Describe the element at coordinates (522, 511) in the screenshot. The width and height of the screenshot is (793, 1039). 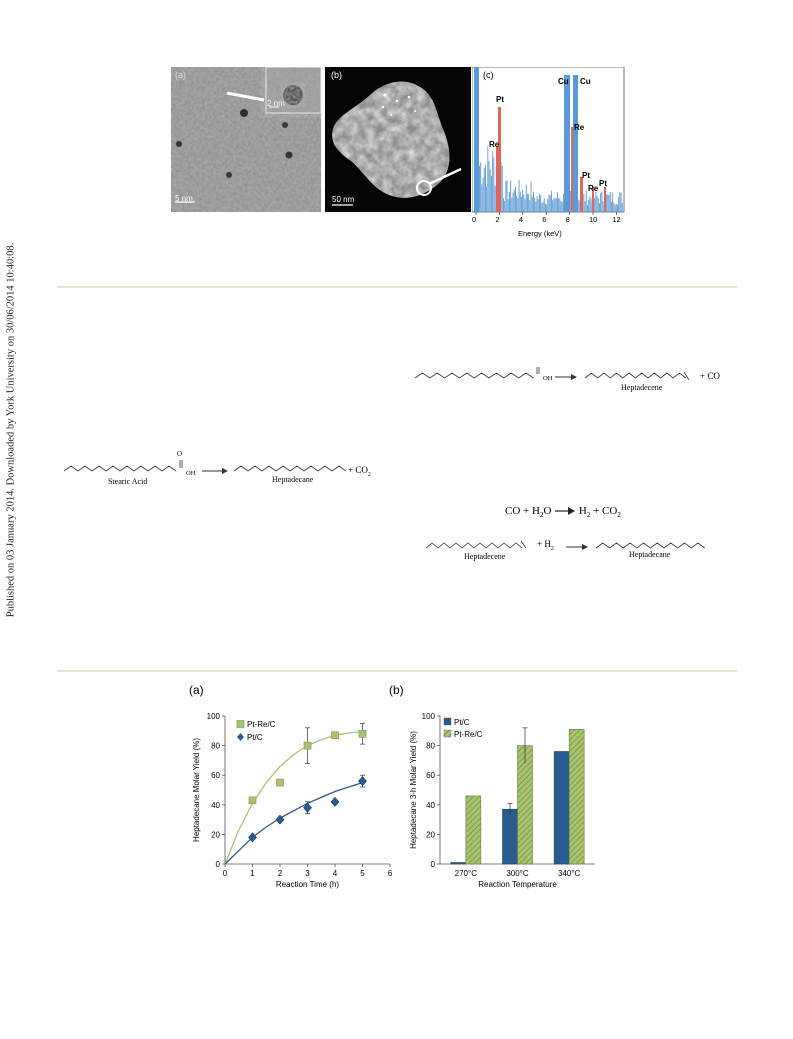
I see `wgs-left: CO + H` at that location.